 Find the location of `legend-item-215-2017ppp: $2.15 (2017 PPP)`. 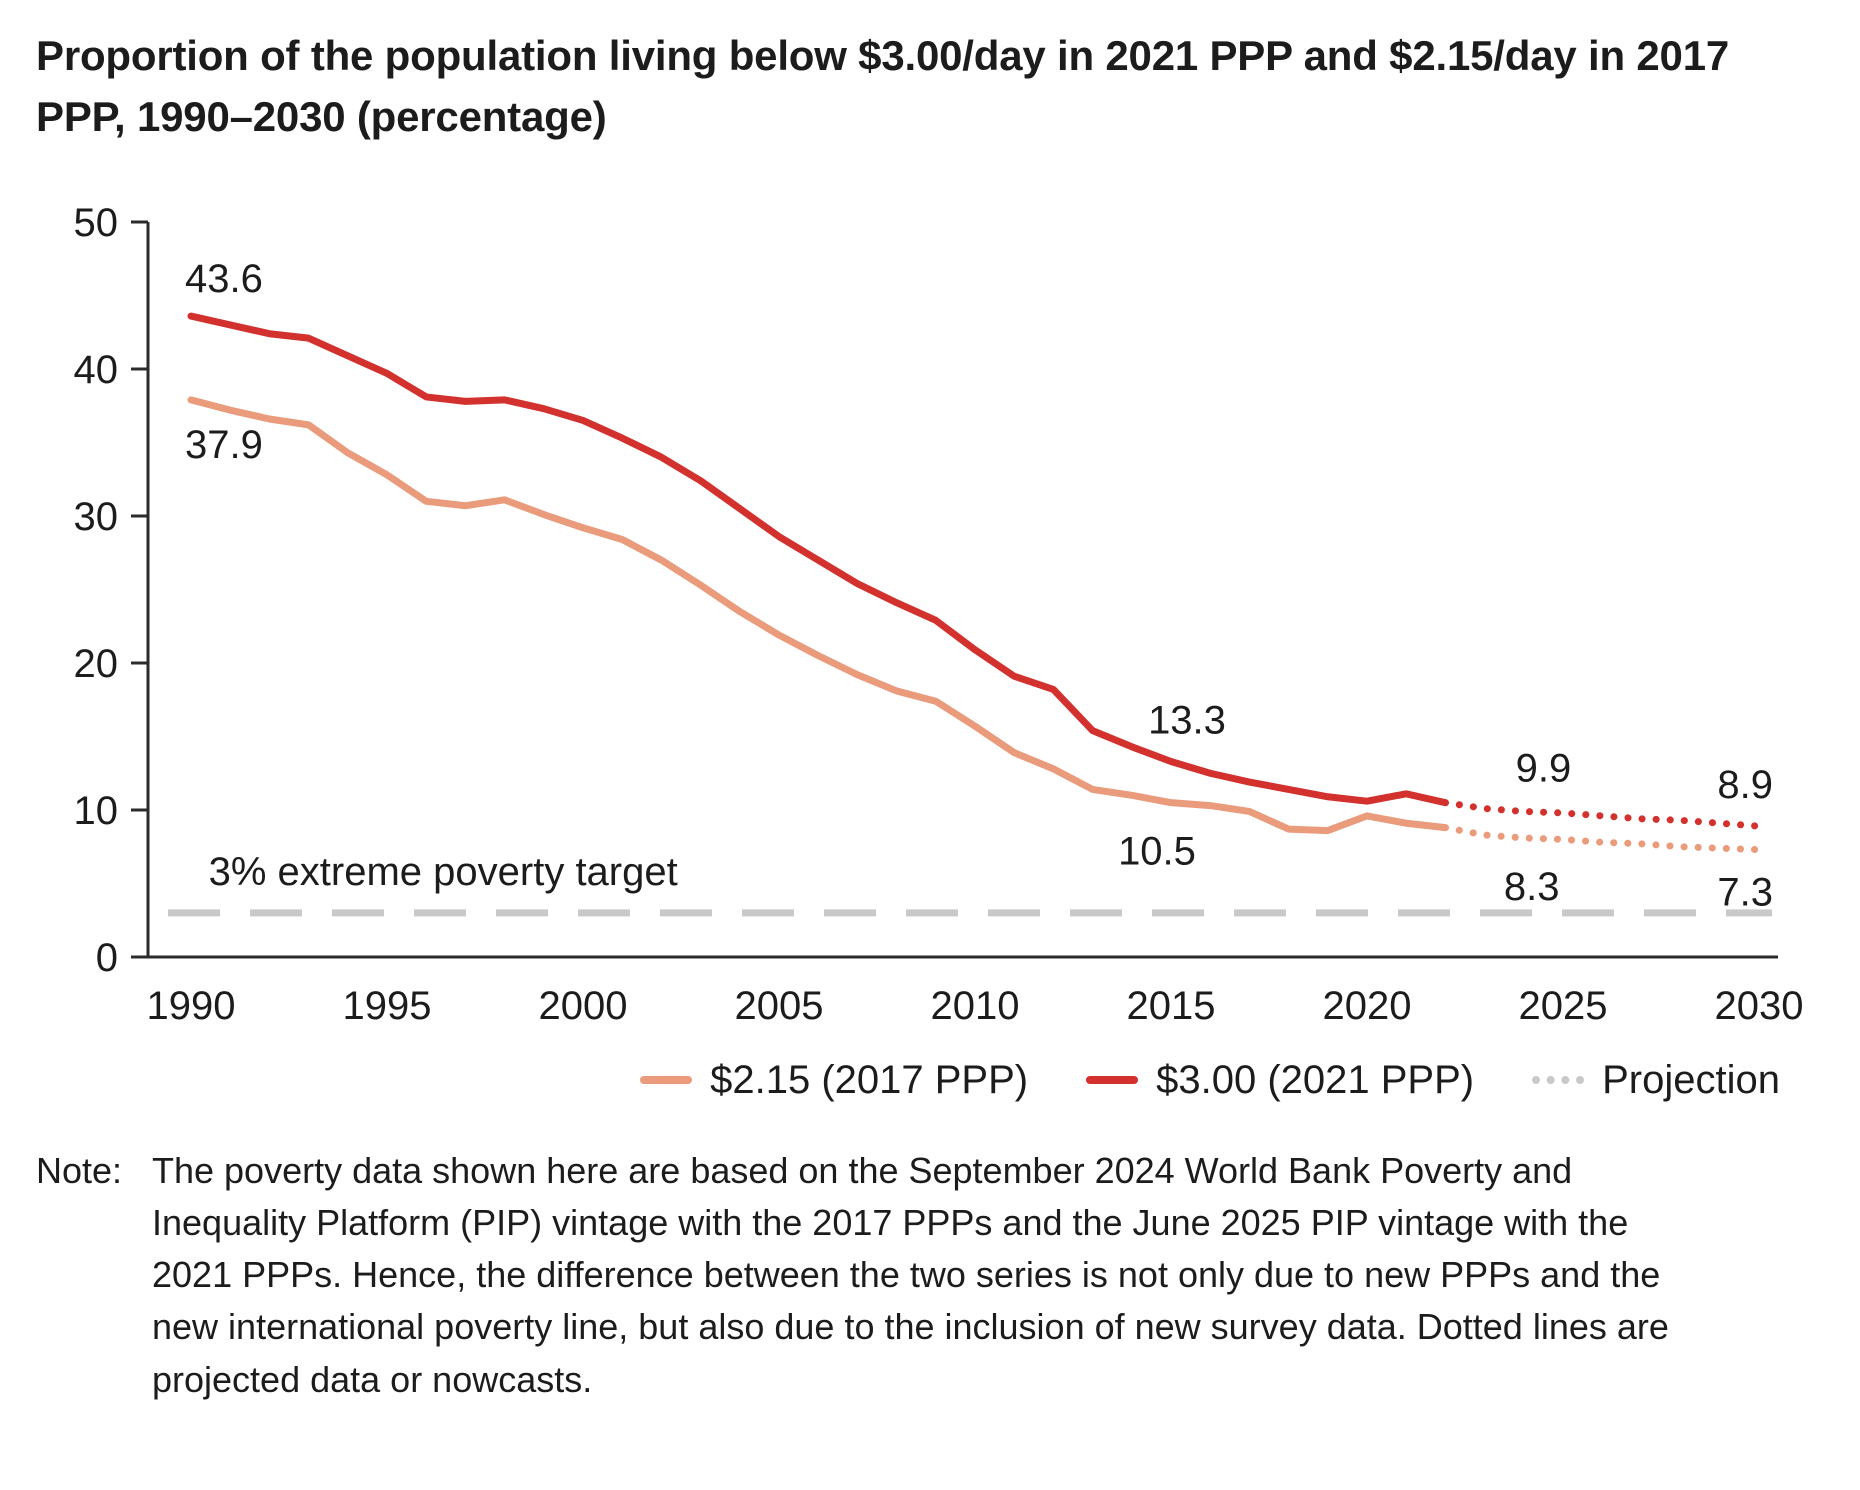

legend-item-215-2017ppp: $2.15 (2017 PPP) is located at coordinates (834, 1080).